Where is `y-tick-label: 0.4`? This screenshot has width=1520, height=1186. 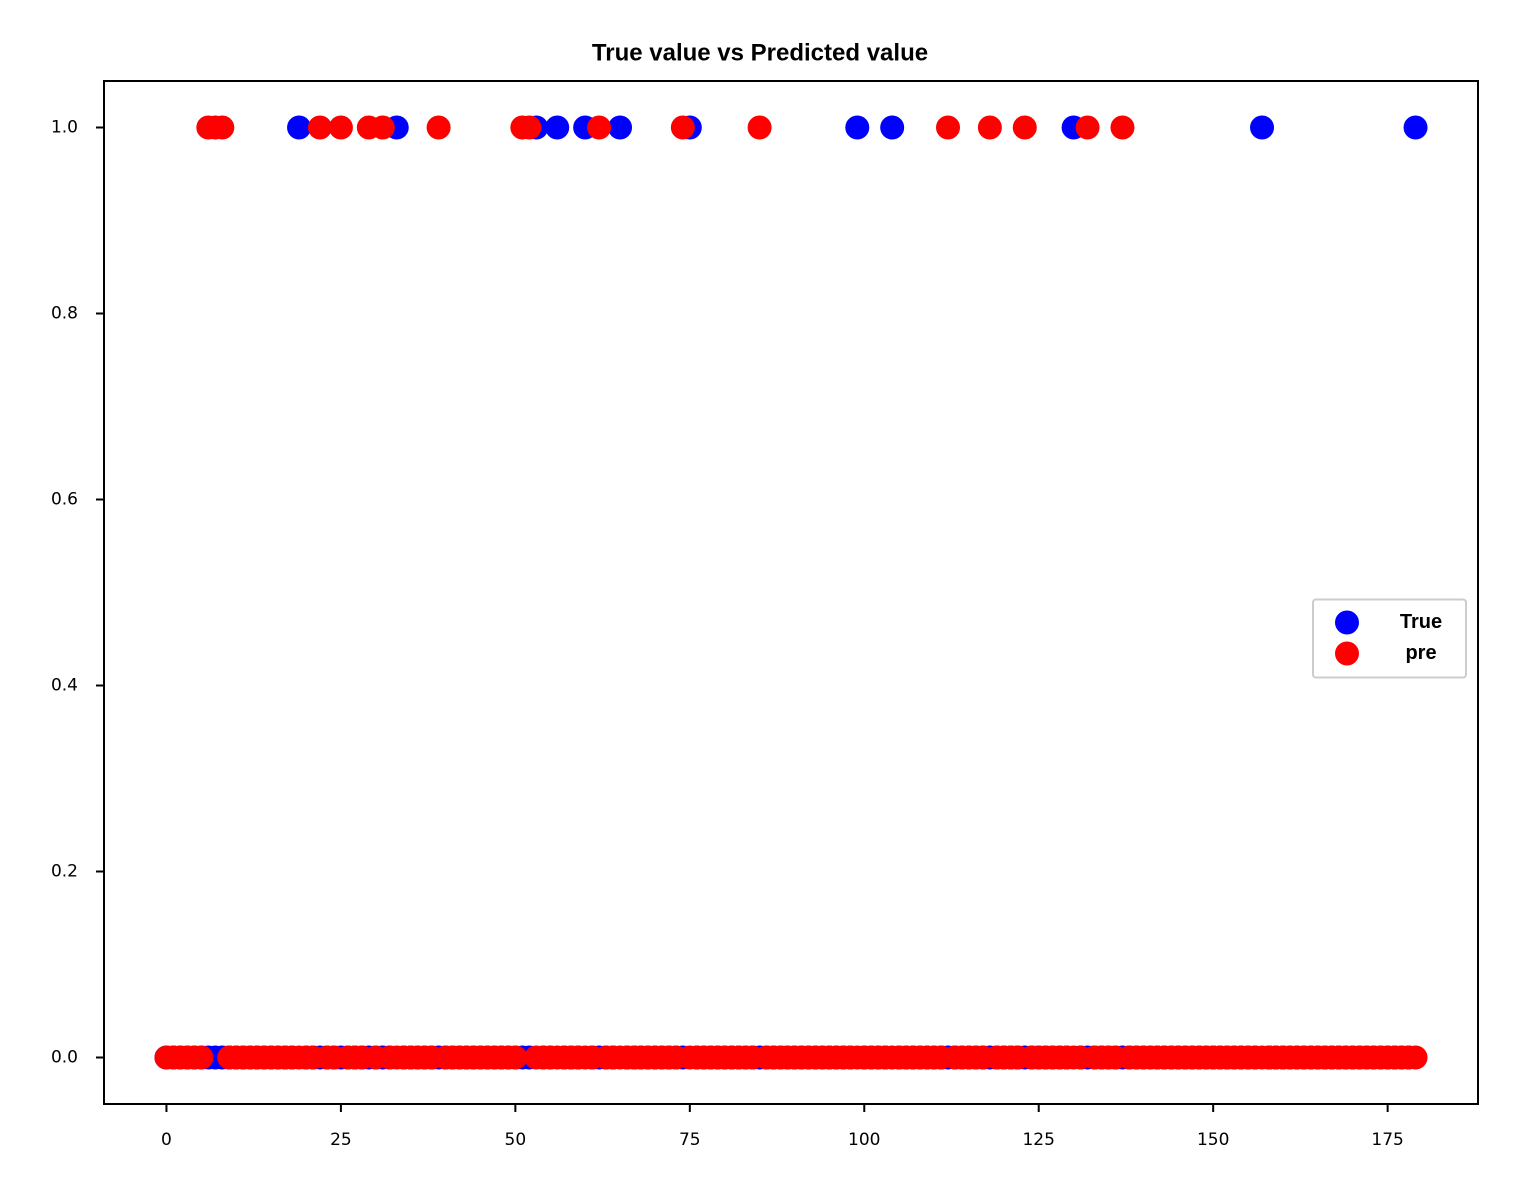
y-tick-label: 0.4 is located at coordinates (64, 686).